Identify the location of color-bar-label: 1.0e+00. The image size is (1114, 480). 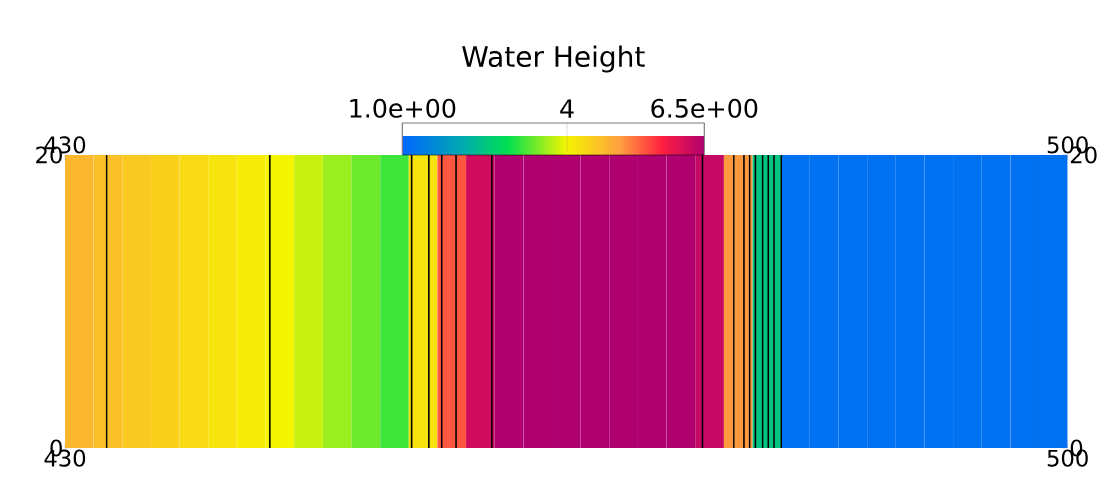
(403, 108).